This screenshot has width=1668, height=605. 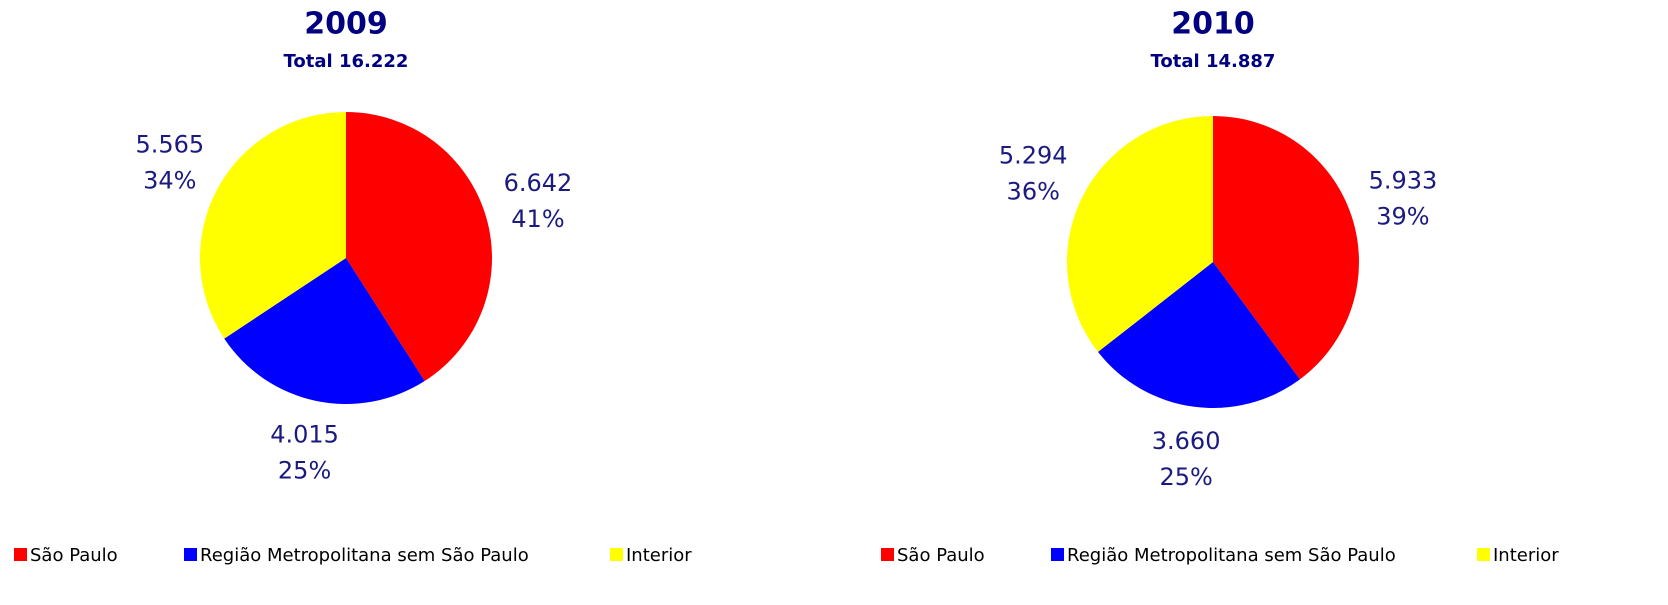 What do you see at coordinates (1033, 155) in the screenshot?
I see `value-label: 5.294` at bounding box center [1033, 155].